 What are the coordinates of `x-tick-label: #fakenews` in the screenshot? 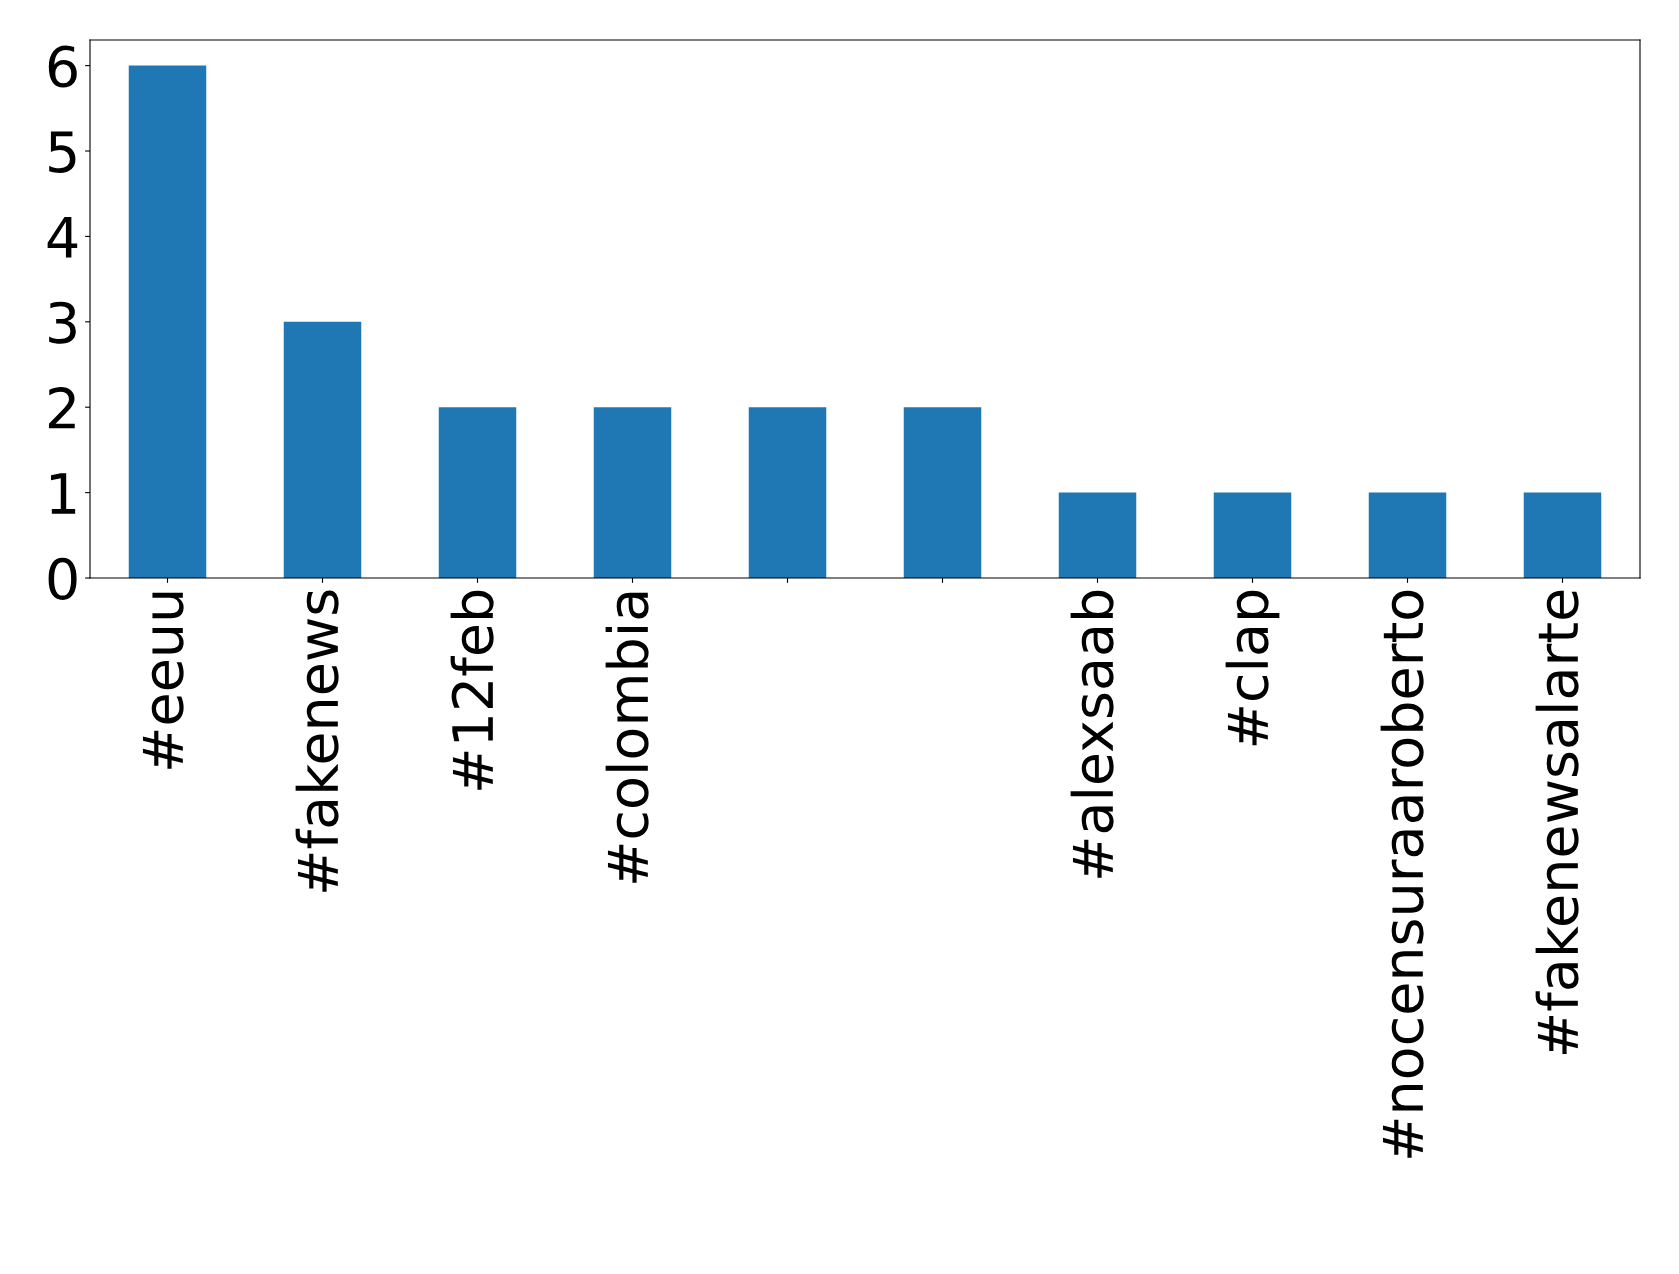 It's located at (317, 741).